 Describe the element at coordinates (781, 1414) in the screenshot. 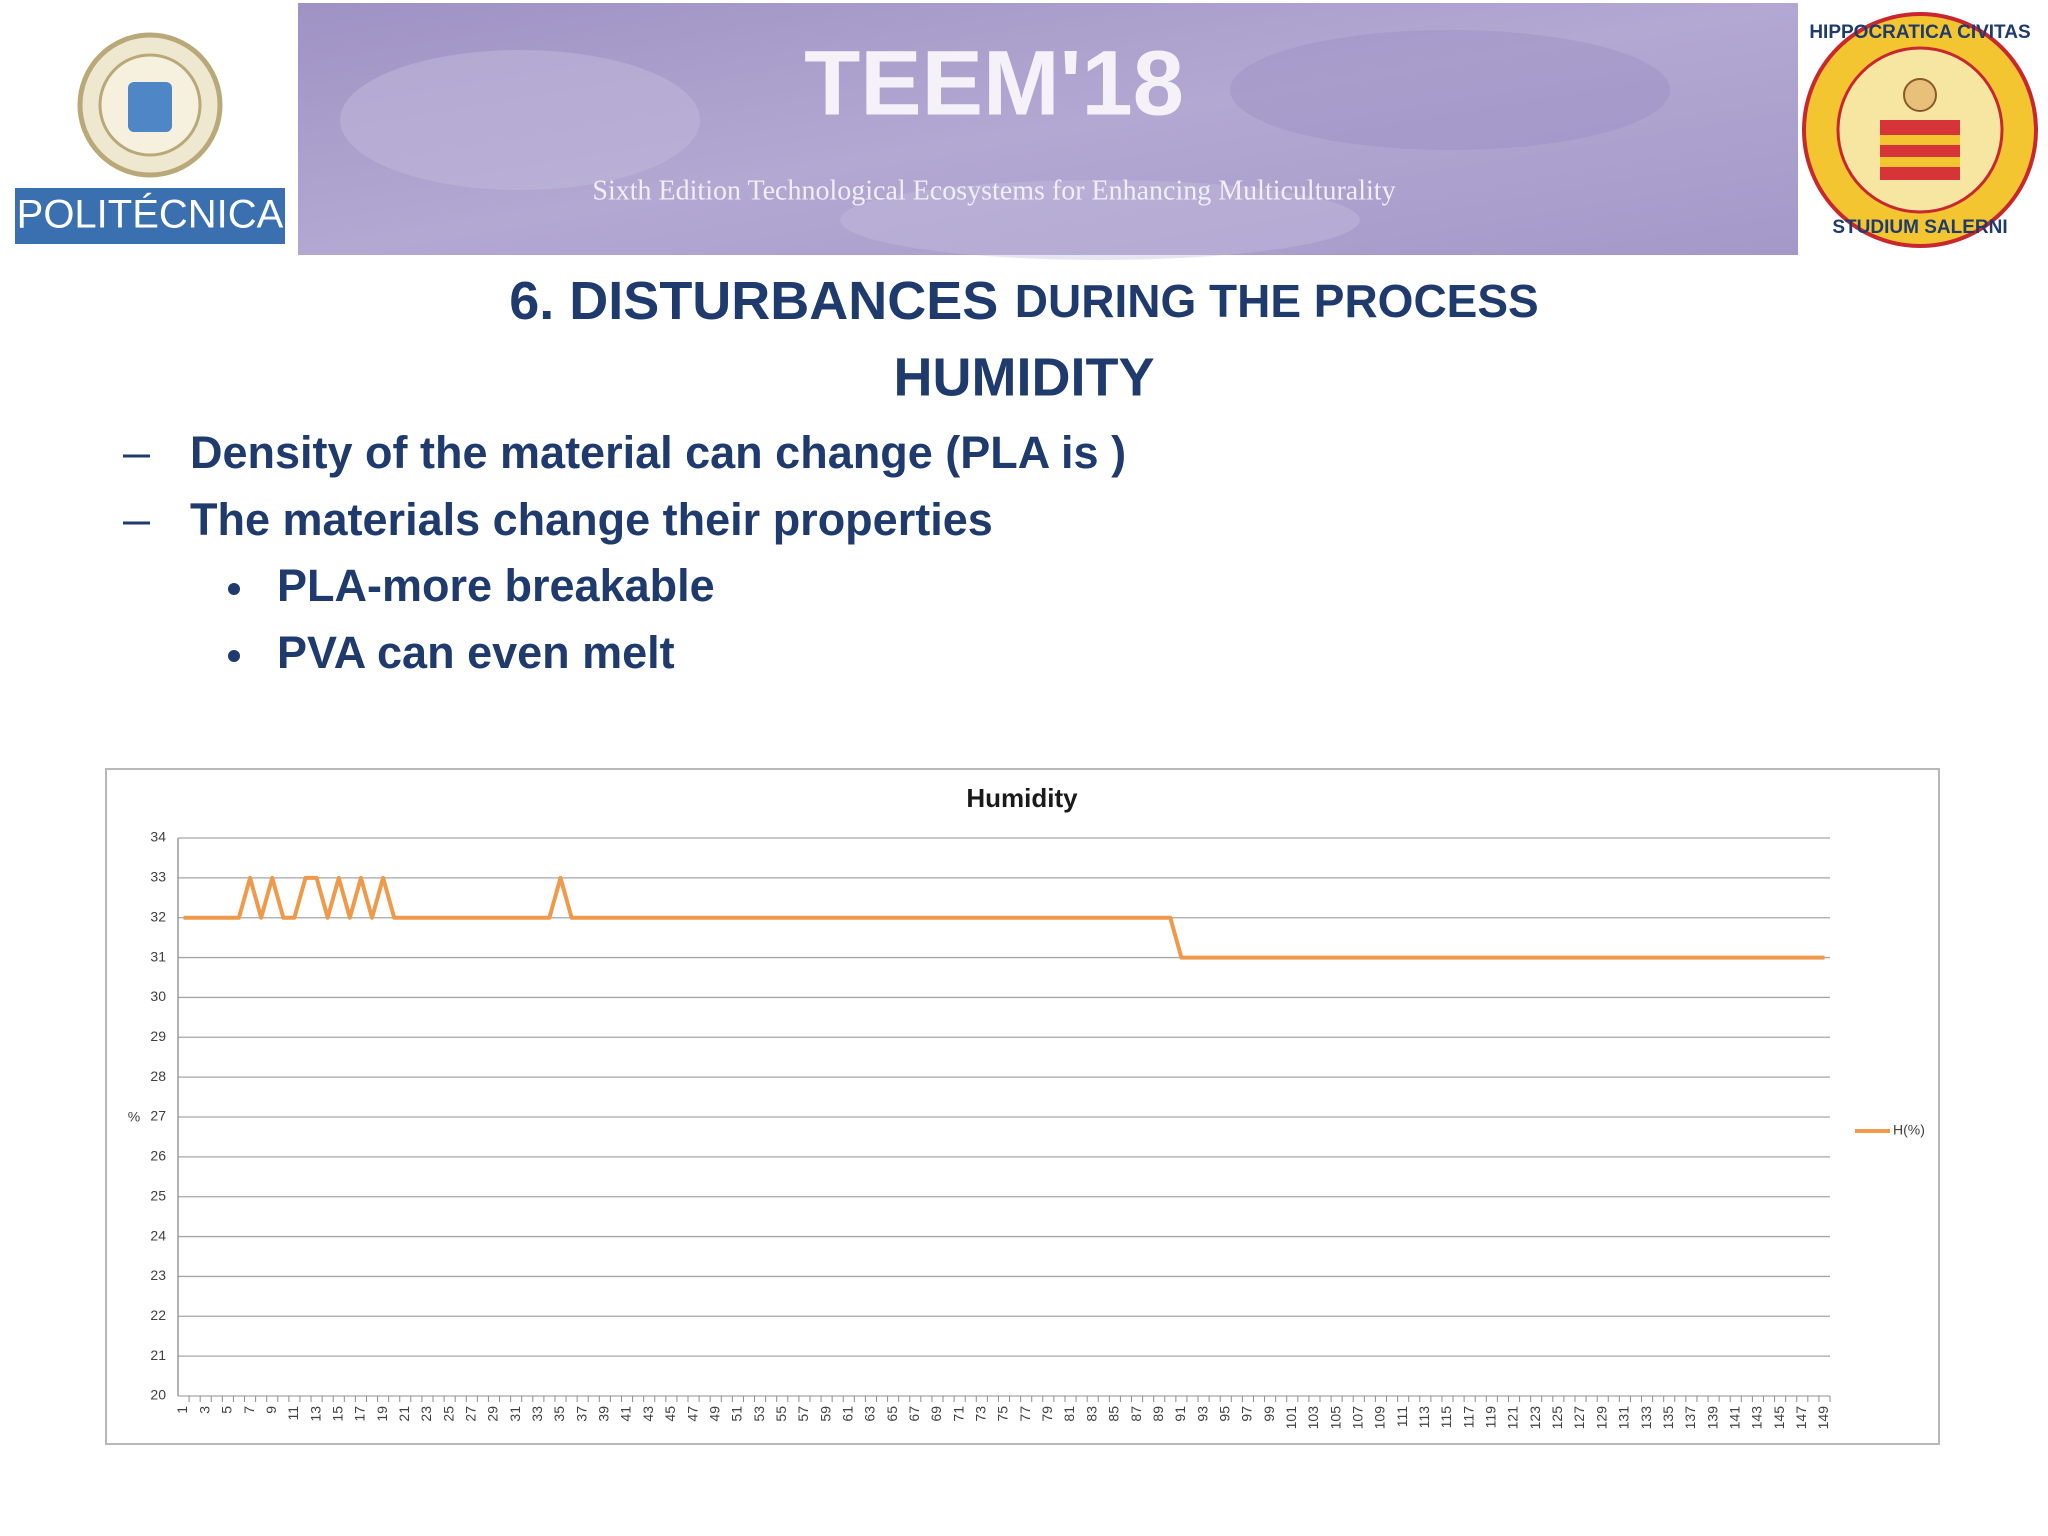

I see `x-tick-label: 55` at that location.